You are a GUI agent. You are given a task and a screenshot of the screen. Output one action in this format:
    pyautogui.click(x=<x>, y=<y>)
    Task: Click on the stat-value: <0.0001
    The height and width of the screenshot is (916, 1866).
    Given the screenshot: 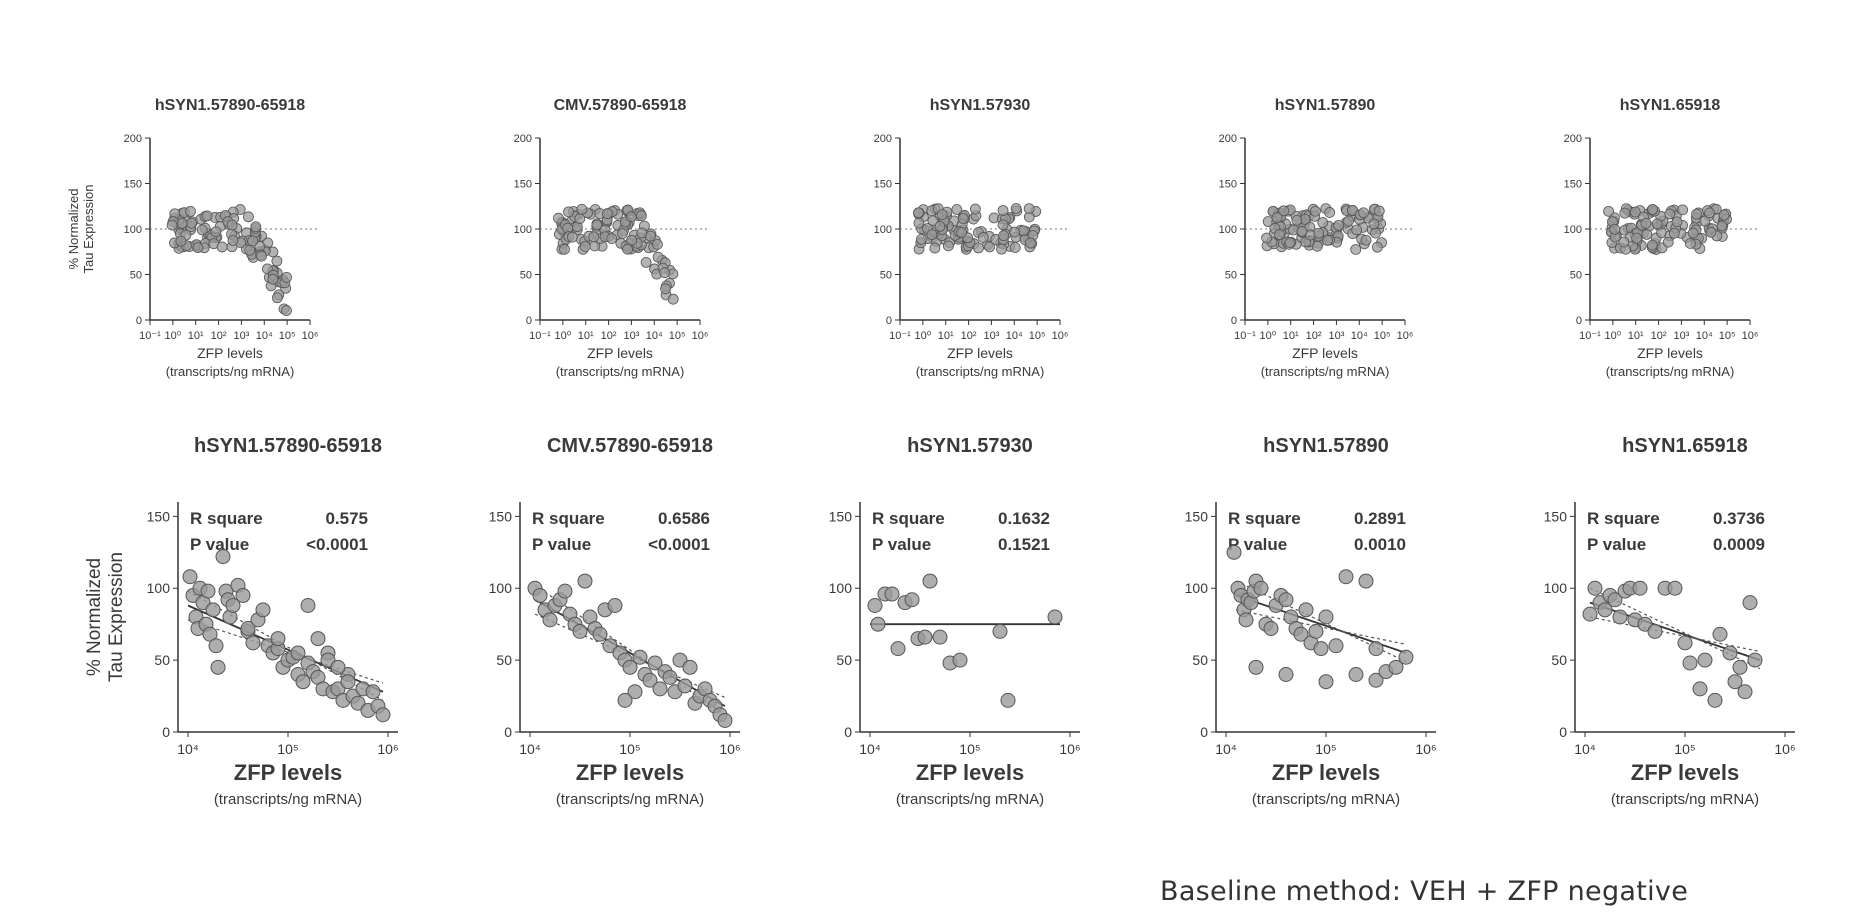 What is the action you would take?
    pyautogui.click(x=337, y=544)
    